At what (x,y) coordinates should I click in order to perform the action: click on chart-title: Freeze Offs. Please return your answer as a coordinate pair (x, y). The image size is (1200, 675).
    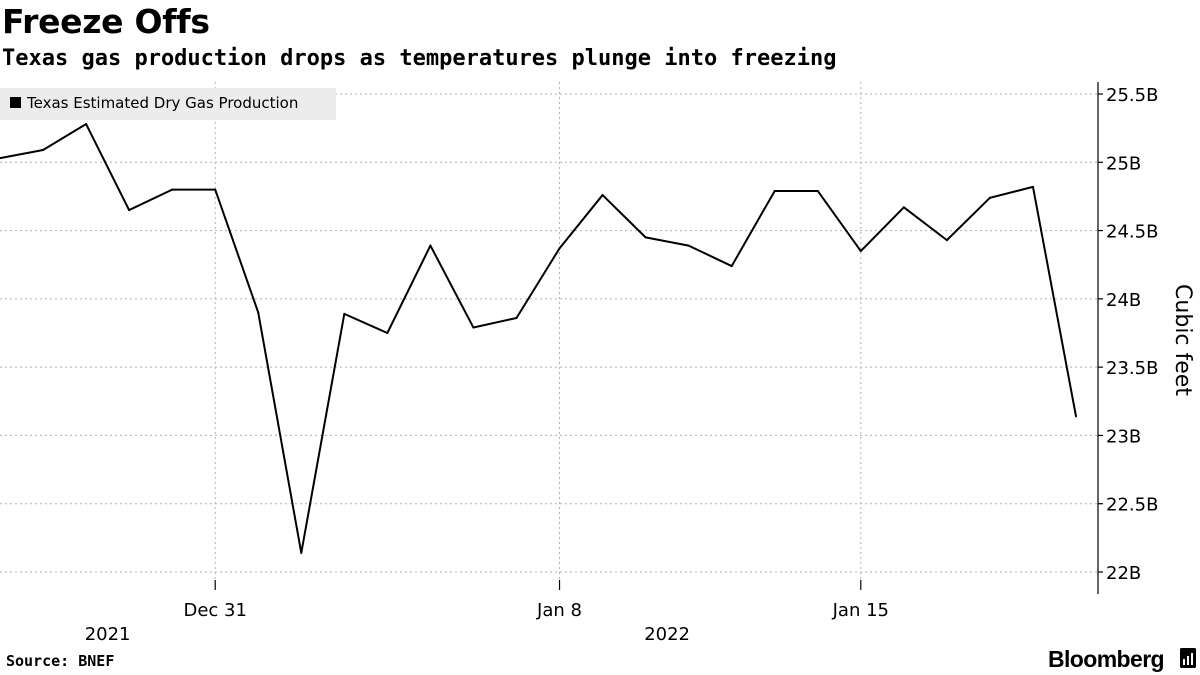
    Looking at the image, I should click on (106, 21).